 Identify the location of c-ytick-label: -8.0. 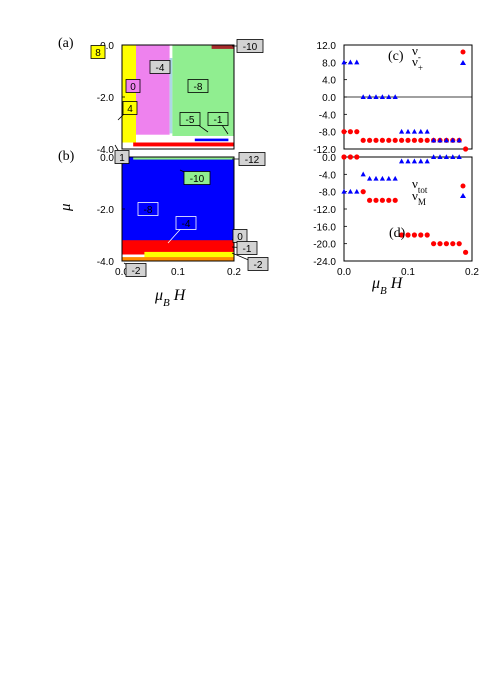
(328, 133).